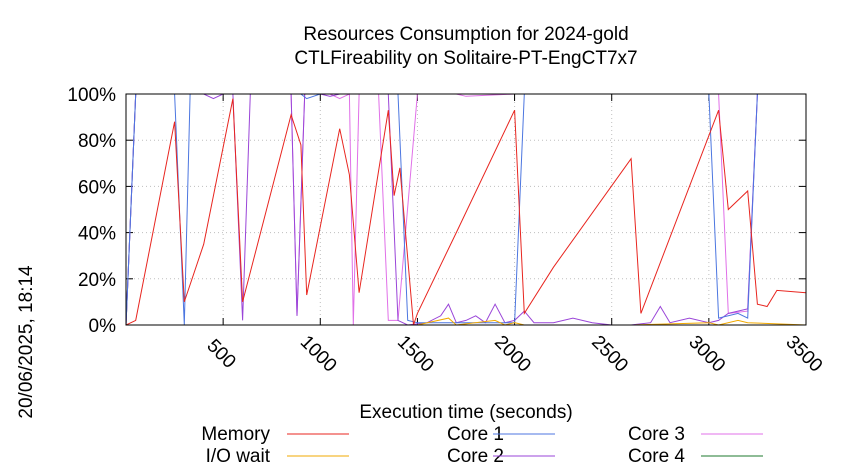 This screenshot has height=475, width=850. What do you see at coordinates (97, 187) in the screenshot?
I see `y-tick-label: 60%` at bounding box center [97, 187].